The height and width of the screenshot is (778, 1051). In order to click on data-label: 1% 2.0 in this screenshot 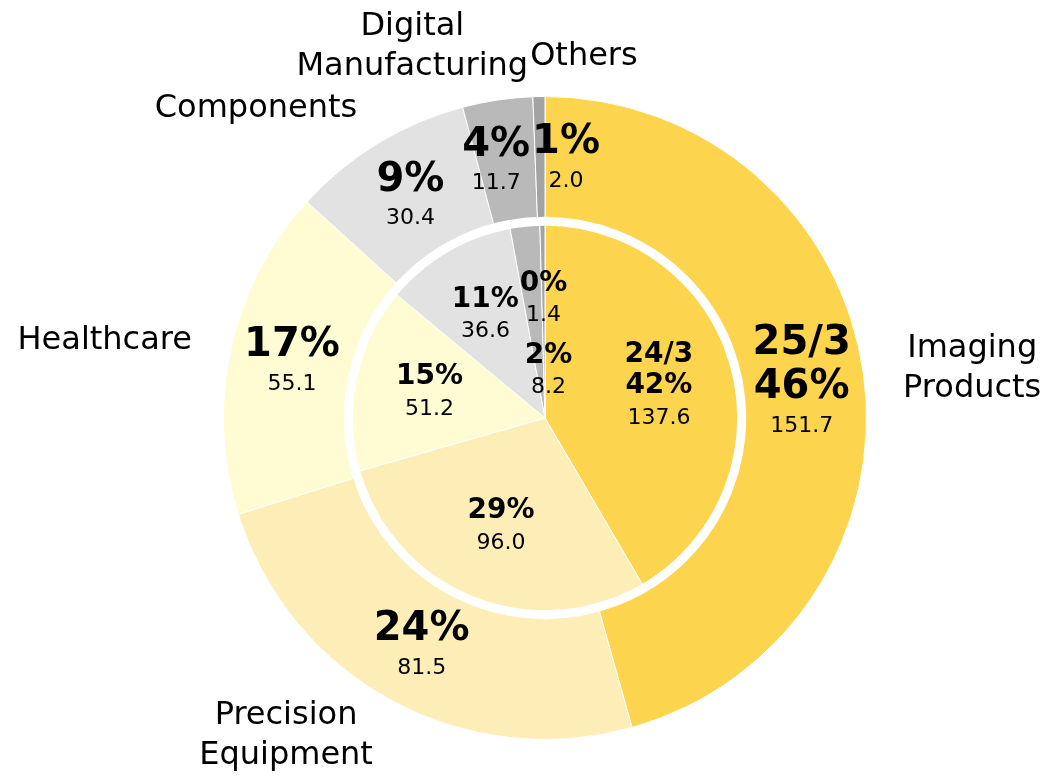, I will do `click(566, 153)`.